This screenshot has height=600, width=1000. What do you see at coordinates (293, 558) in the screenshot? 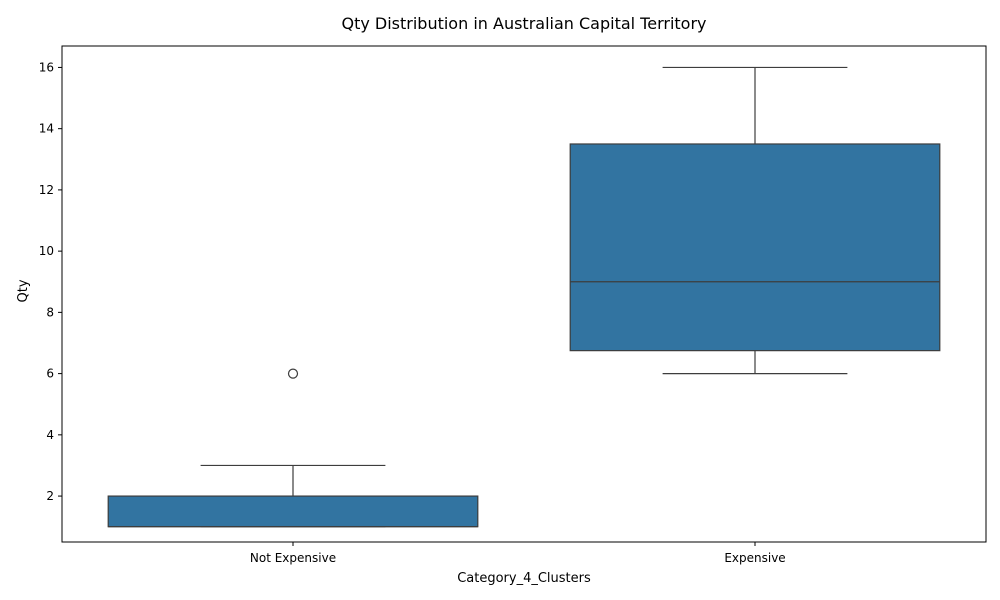
I see `x-tick-label-not-expensive: Not Expensive` at bounding box center [293, 558].